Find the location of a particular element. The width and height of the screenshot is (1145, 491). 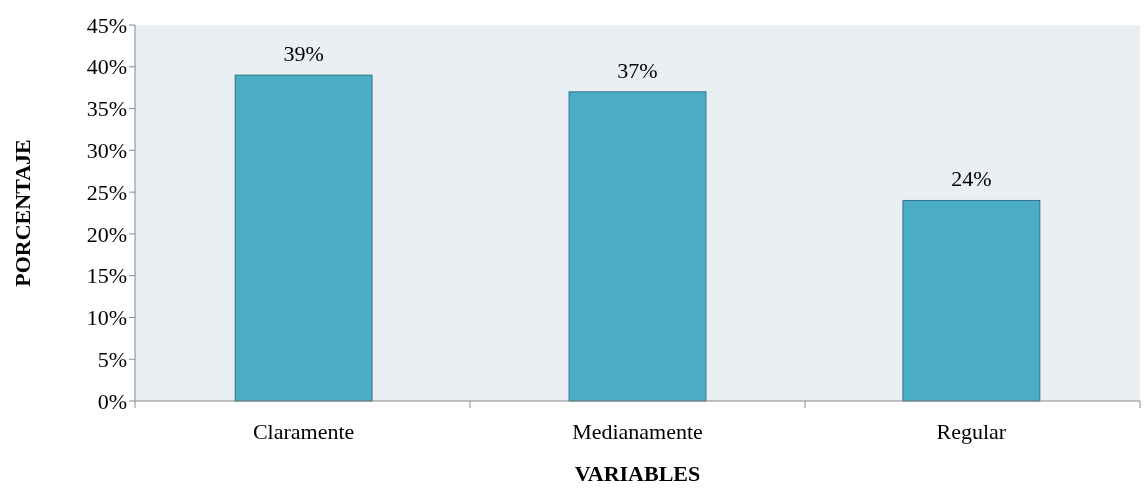

x-axis-title: VARIABLES is located at coordinates (637, 473).